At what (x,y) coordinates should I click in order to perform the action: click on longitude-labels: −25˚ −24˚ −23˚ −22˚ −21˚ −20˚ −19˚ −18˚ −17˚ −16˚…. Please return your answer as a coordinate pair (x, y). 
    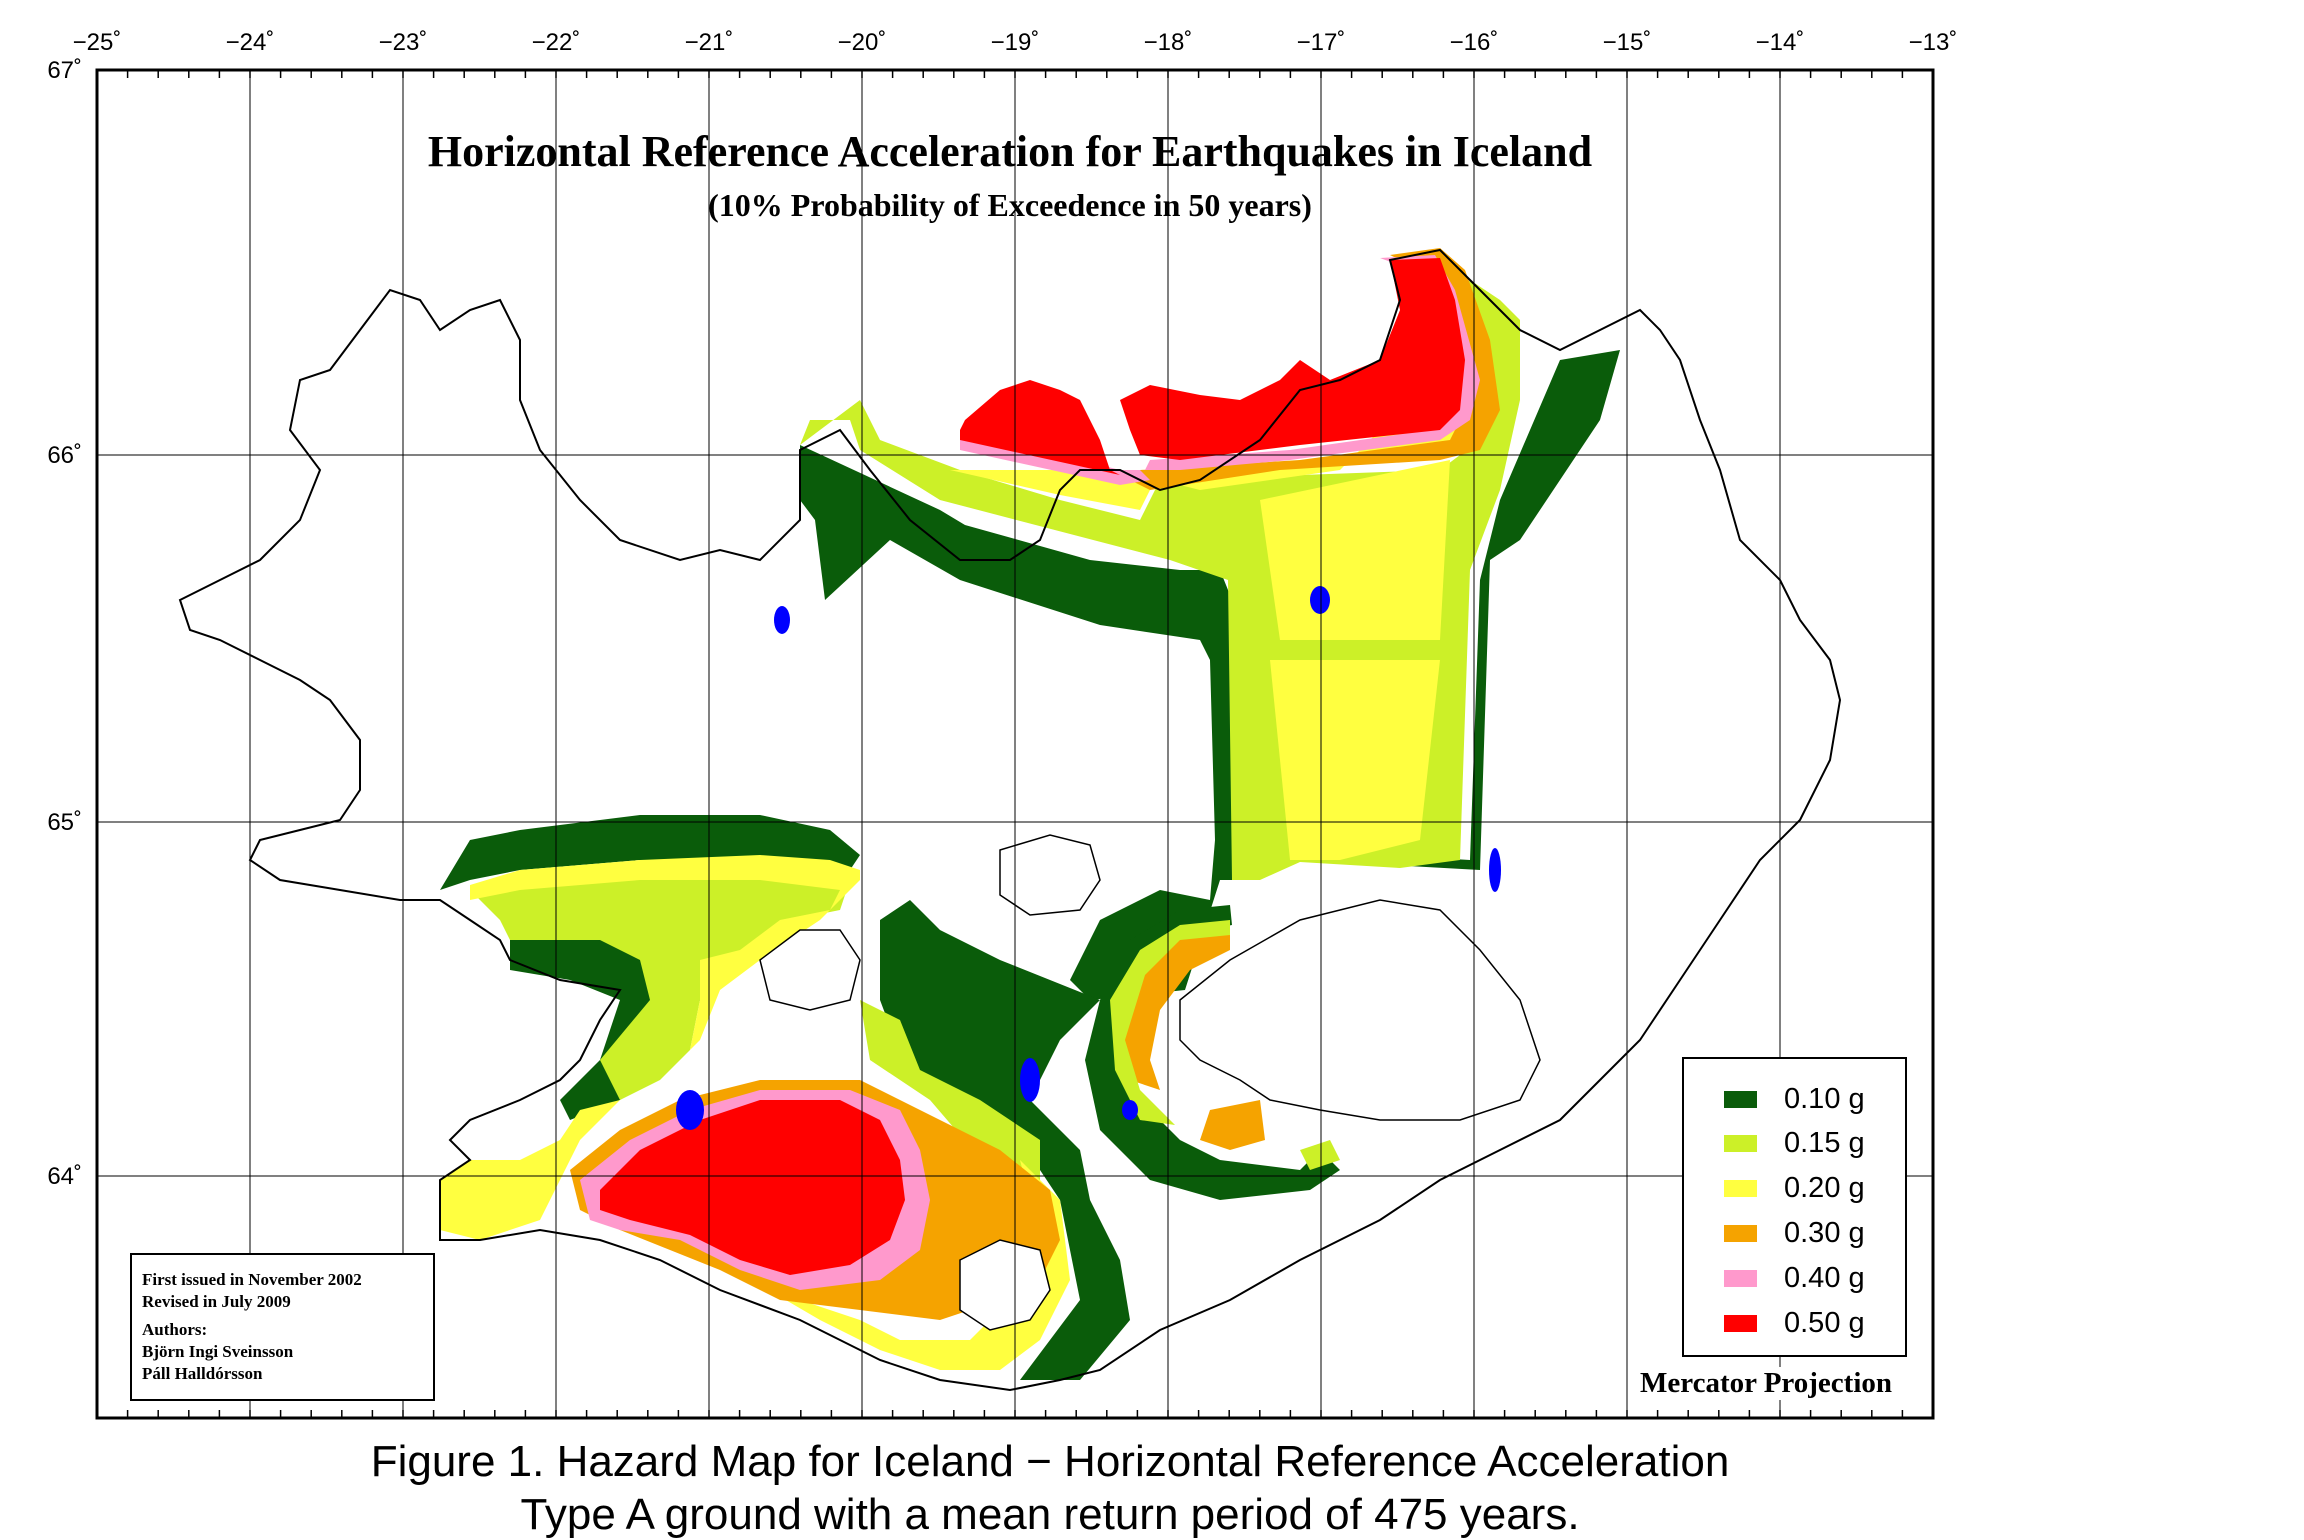
    Looking at the image, I should click on (1015, 42).